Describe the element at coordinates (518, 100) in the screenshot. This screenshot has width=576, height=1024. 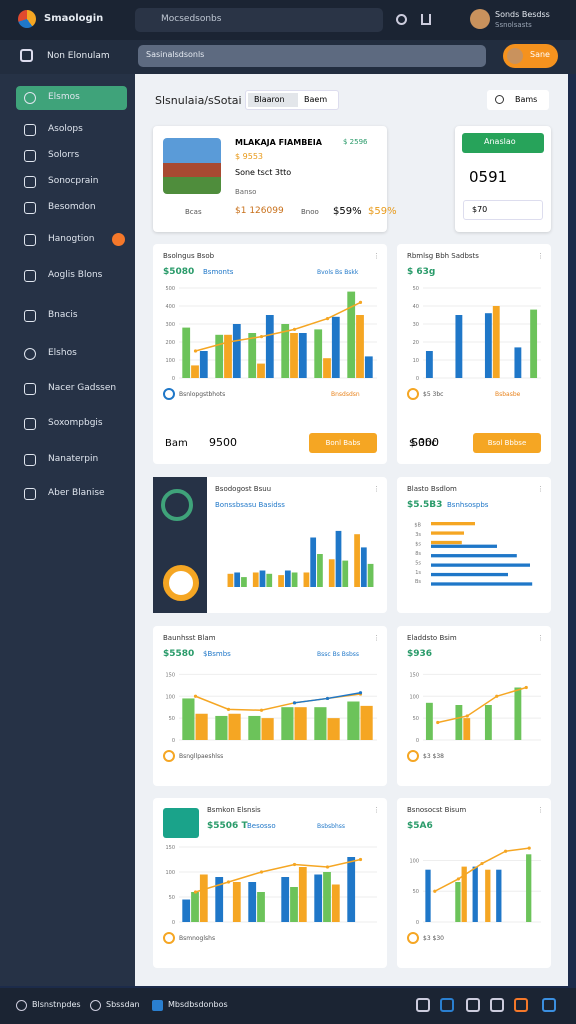
I see `search-button: Bams` at that location.